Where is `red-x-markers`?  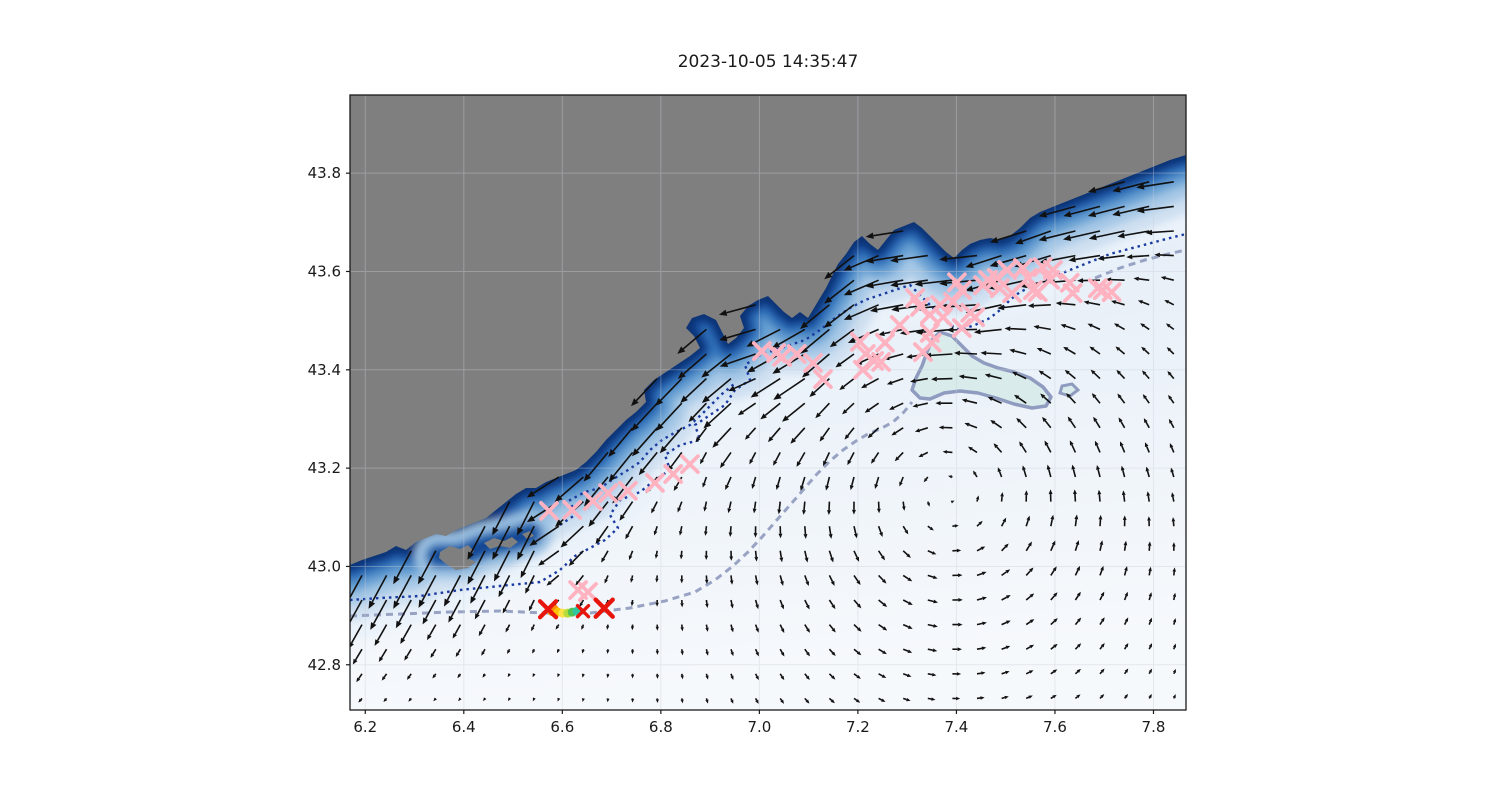 red-x-markers is located at coordinates (576, 608).